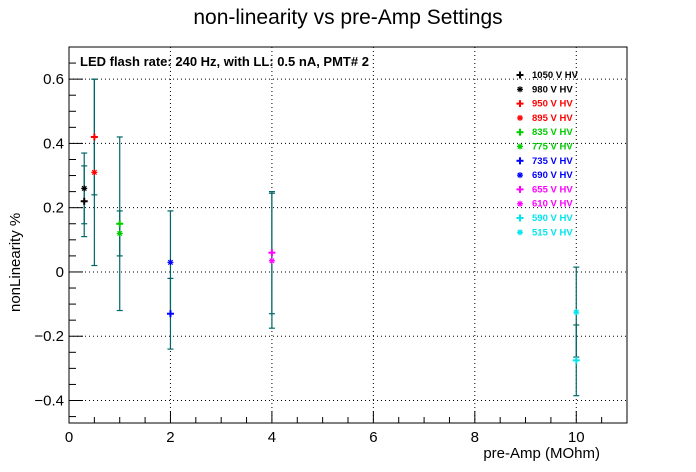  I want to click on x-tick-label: 0, so click(69, 437).